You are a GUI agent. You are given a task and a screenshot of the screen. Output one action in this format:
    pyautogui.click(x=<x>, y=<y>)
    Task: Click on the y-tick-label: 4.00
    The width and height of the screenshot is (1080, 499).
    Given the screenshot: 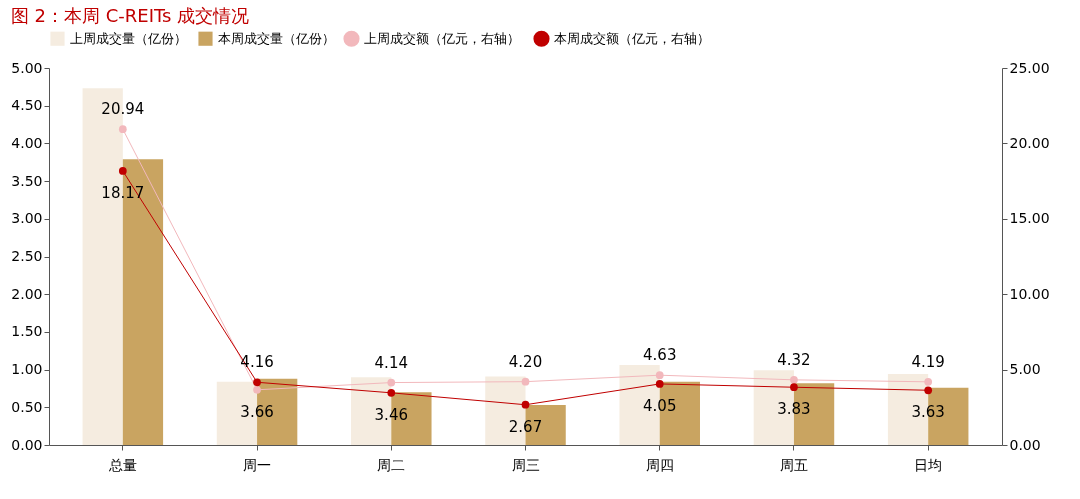 What is the action you would take?
    pyautogui.click(x=27, y=142)
    